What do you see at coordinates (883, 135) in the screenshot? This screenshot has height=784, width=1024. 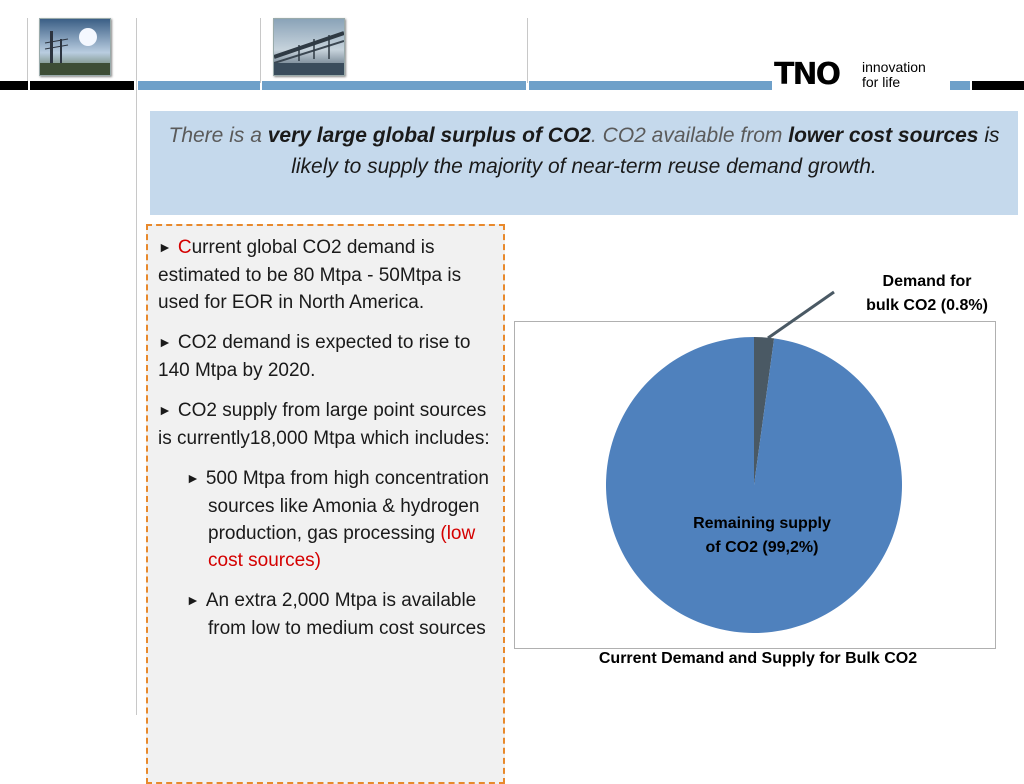 I see `headline-emphasis: lower cost sources` at bounding box center [883, 135].